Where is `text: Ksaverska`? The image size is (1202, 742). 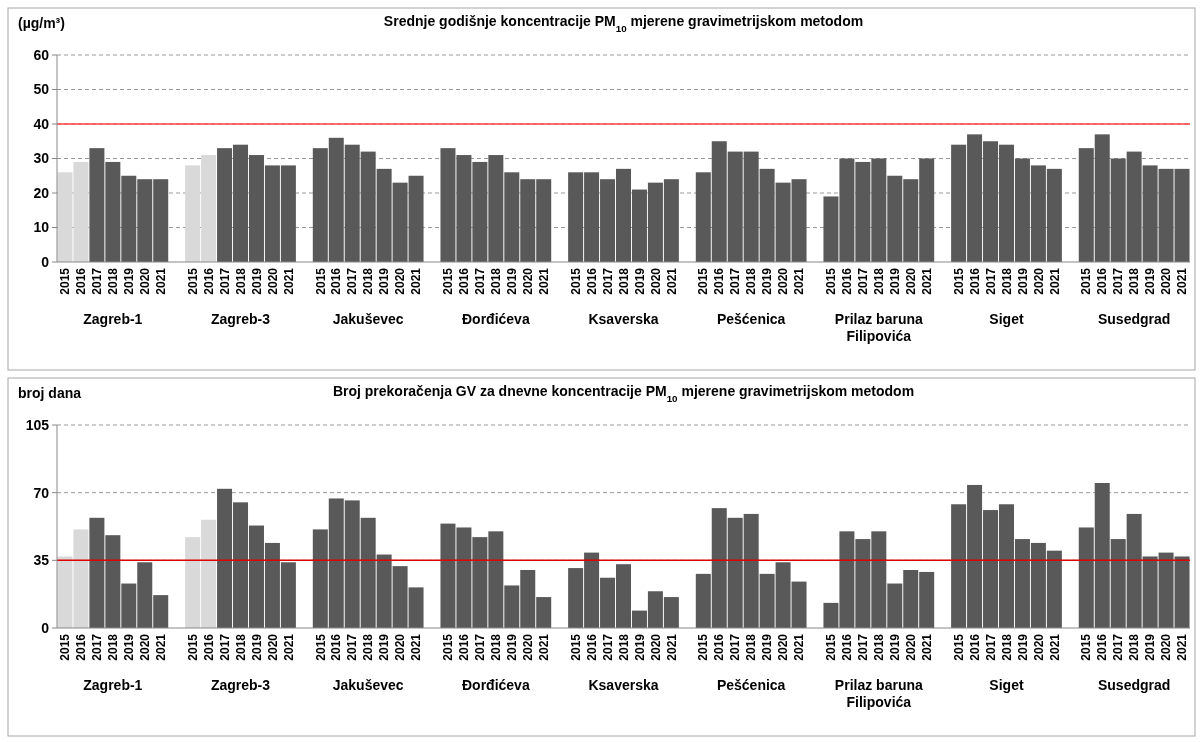 text: Ksaverska is located at coordinates (623, 319).